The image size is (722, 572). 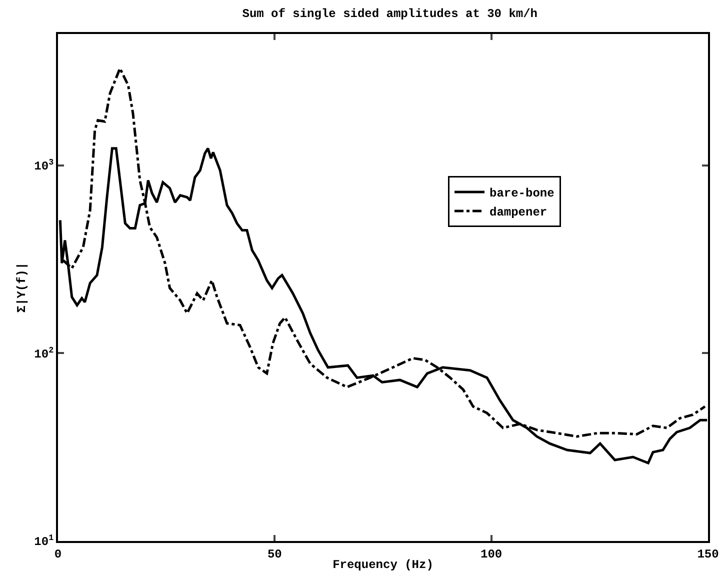 I want to click on y-tick-label: 10$^{1}$, so click(x=44, y=541).